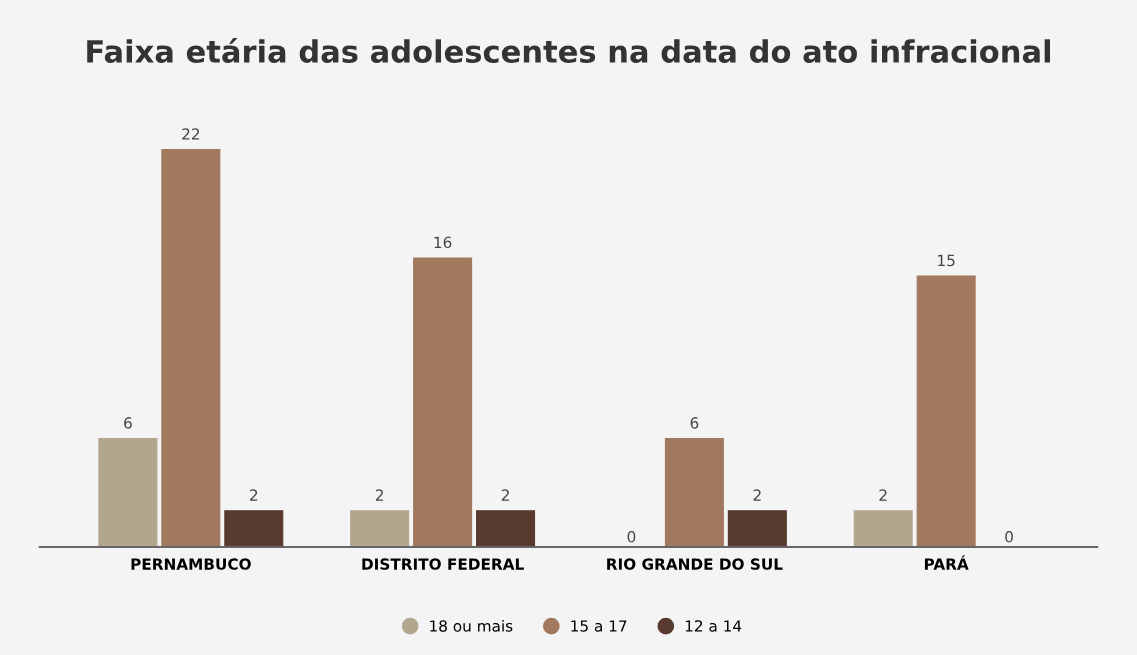  Describe the element at coordinates (443, 242) in the screenshot. I see `data-label: 16` at that location.